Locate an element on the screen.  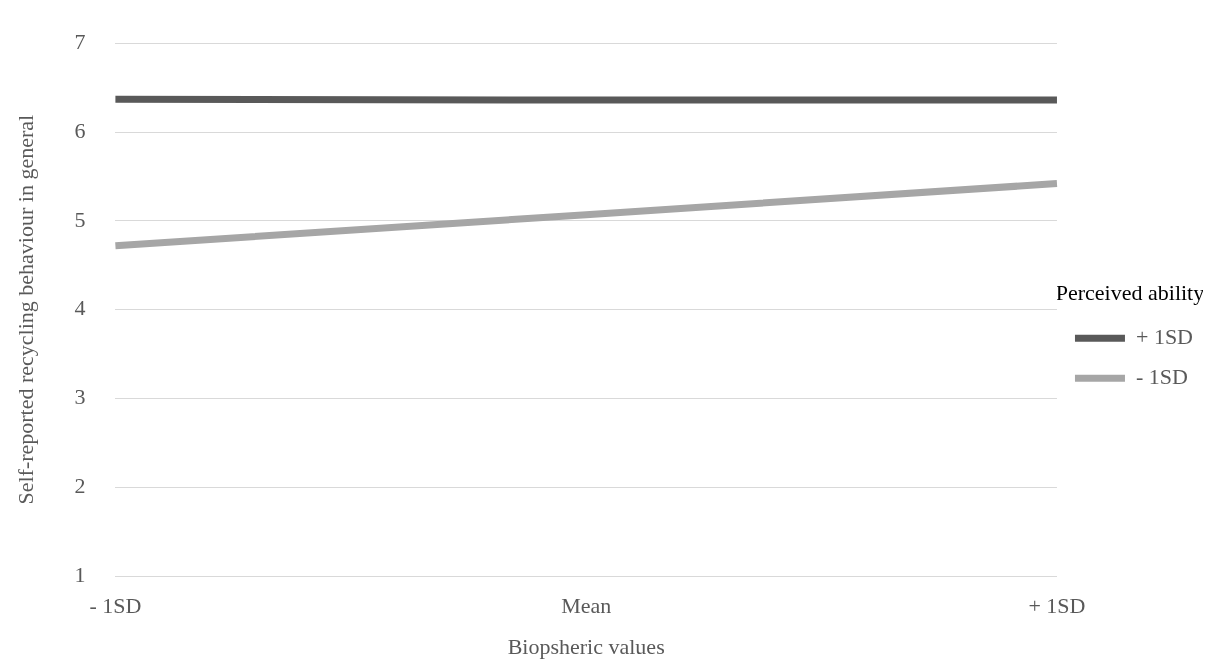
legend-label: - 1SD is located at coordinates (1161, 376).